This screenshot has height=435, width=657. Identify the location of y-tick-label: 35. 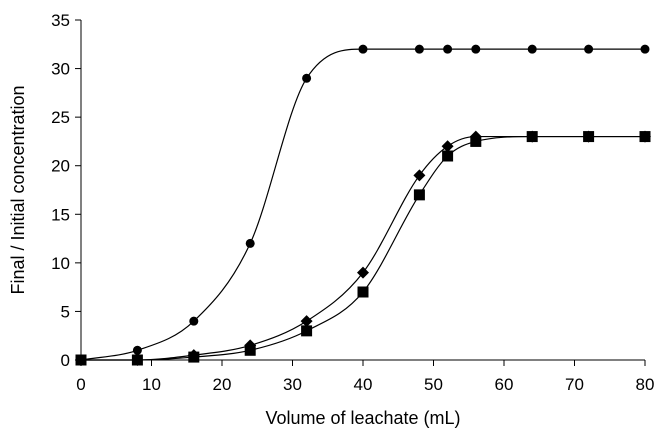
(60, 20).